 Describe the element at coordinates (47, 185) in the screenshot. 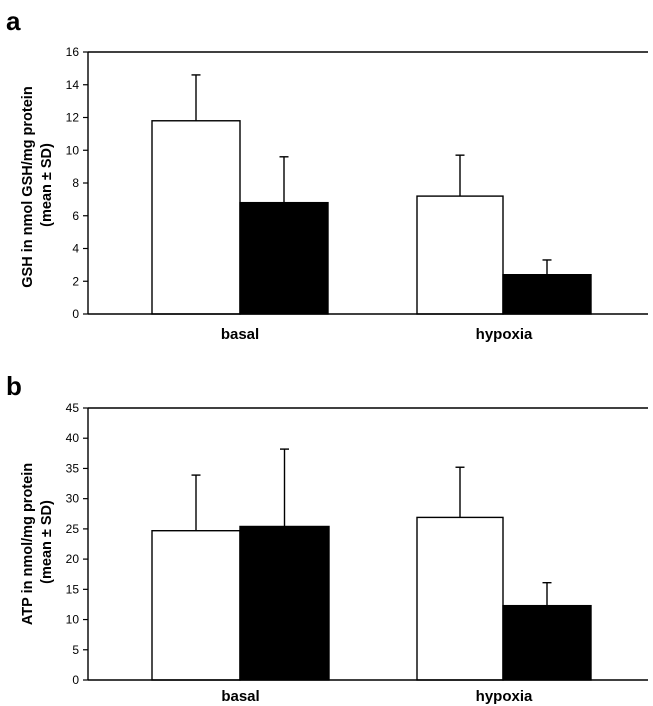

I see `y-axis-label-a-line-2: (mean ± SD)` at that location.